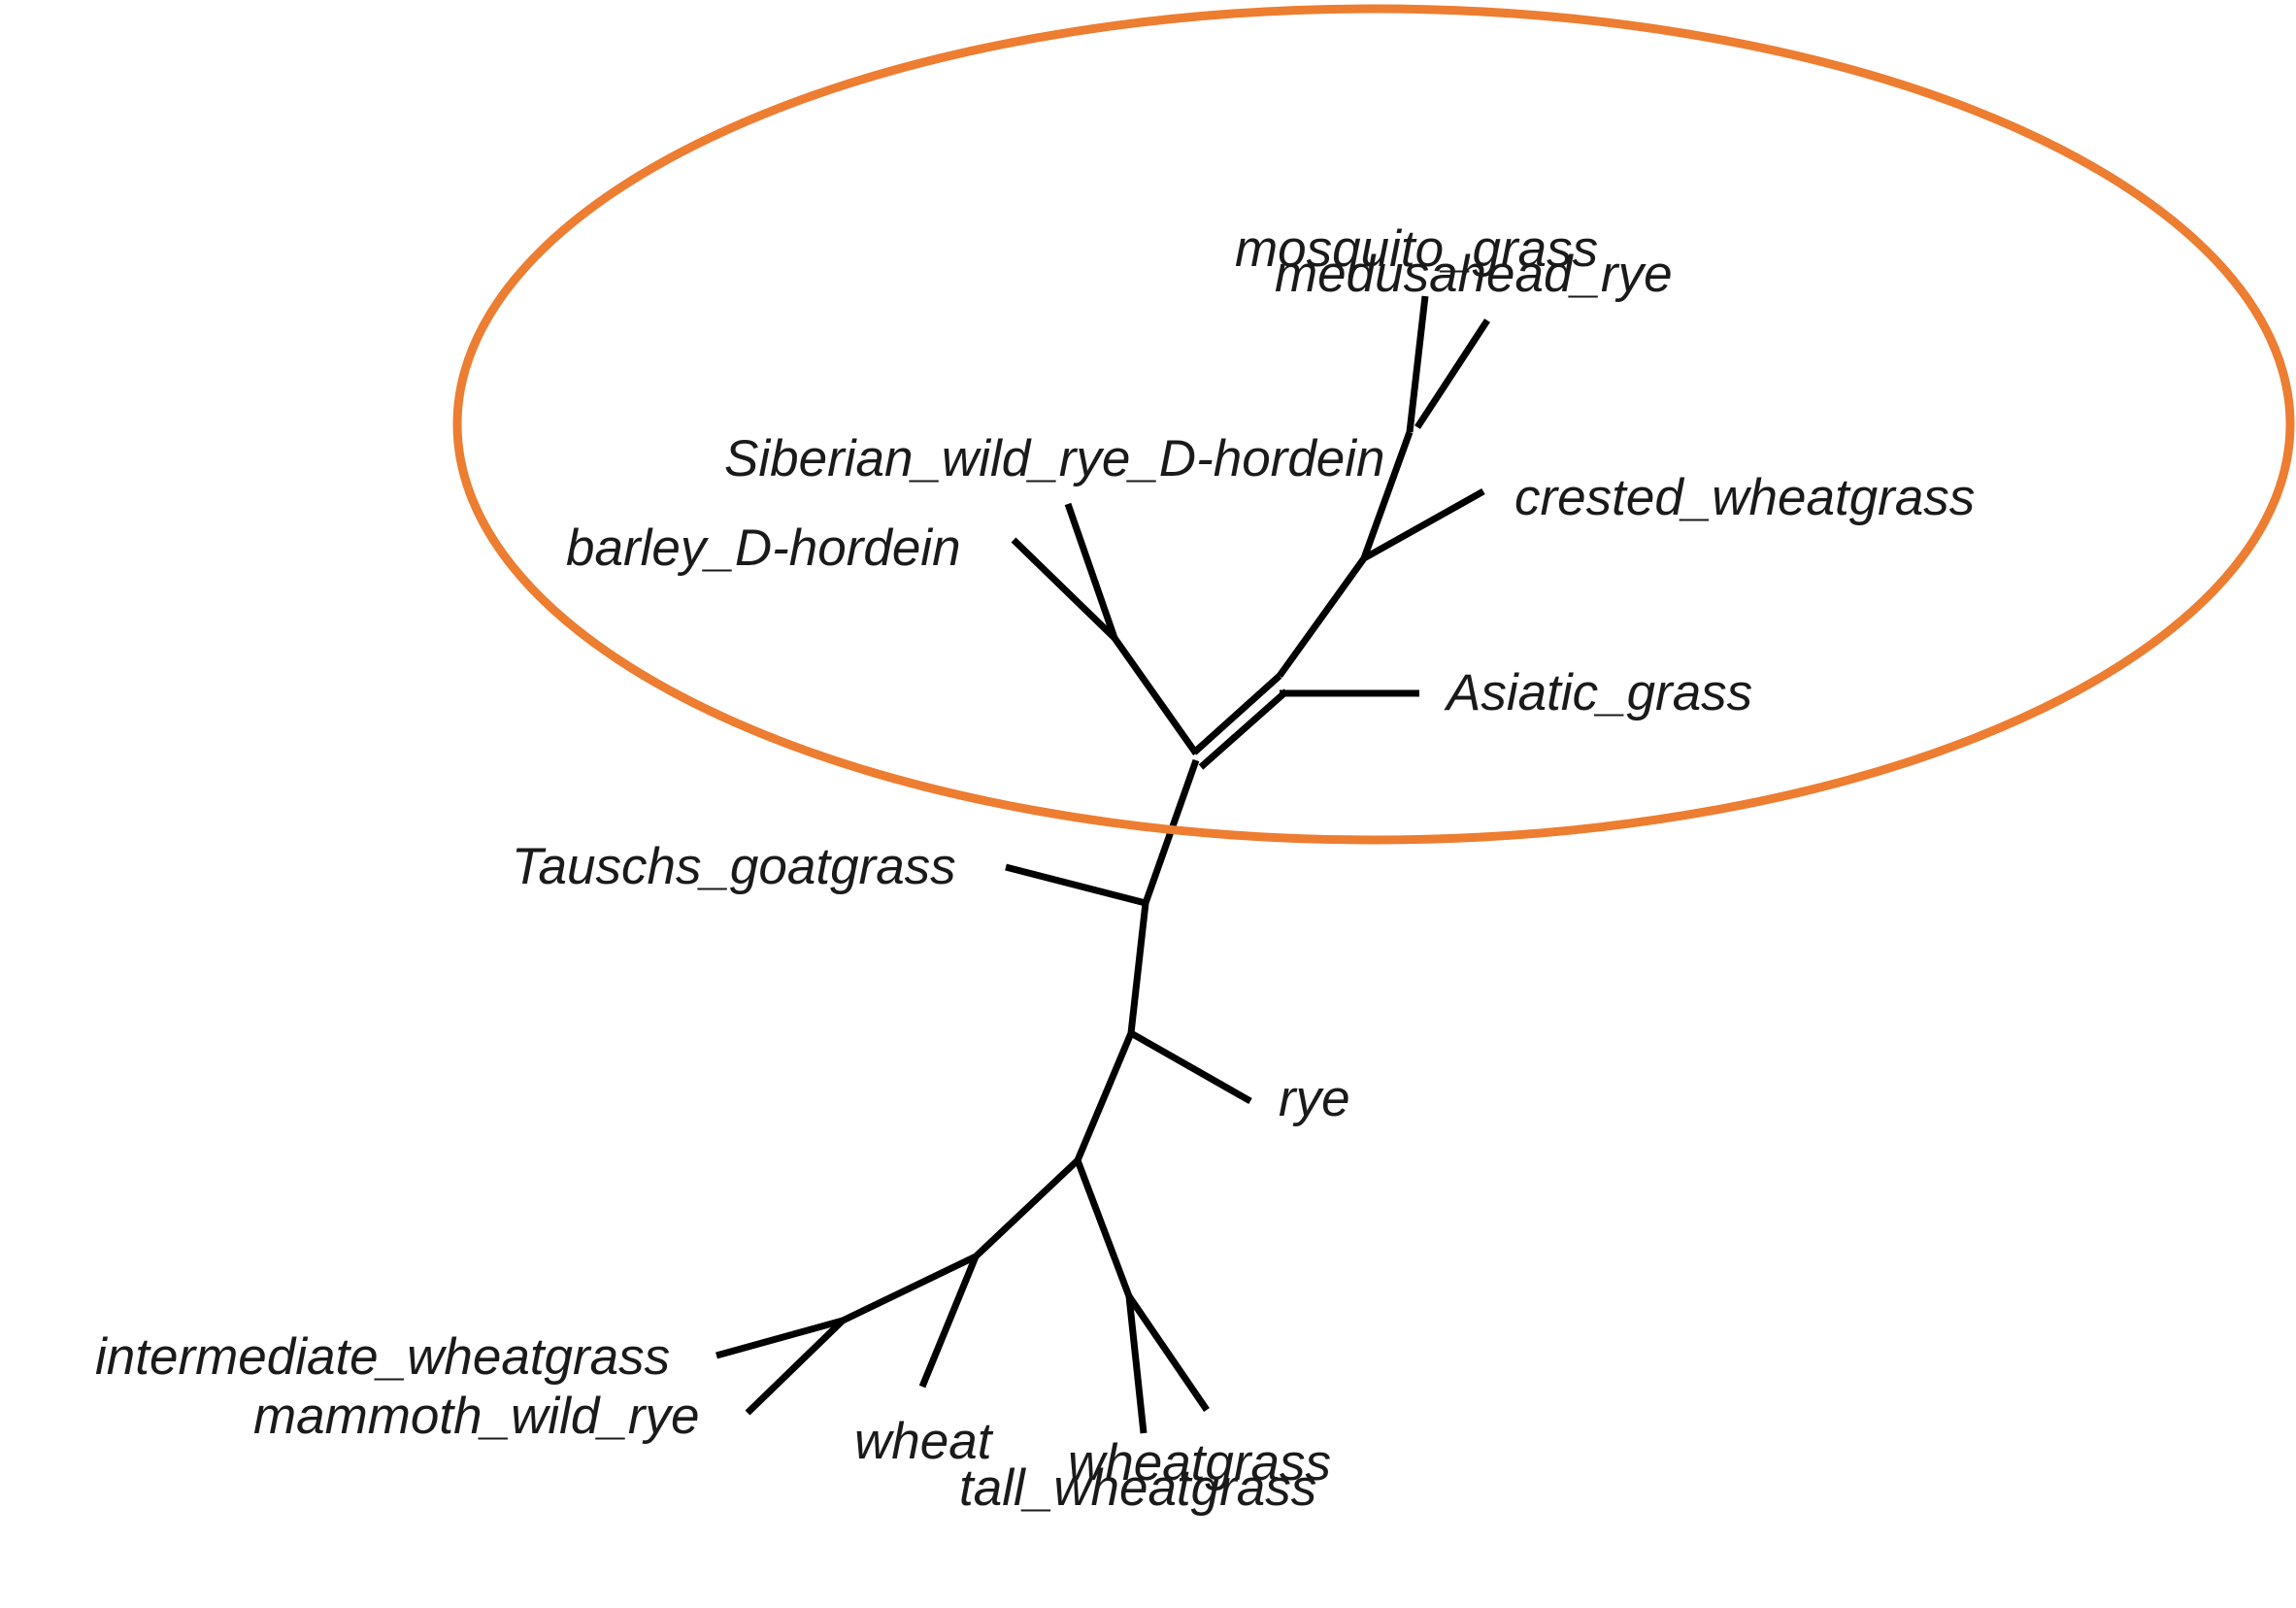 The height and width of the screenshot is (1608, 2296). Describe the element at coordinates (1103, 1228) in the screenshot. I see `branch-tall-wheatgrass-stem` at that location.